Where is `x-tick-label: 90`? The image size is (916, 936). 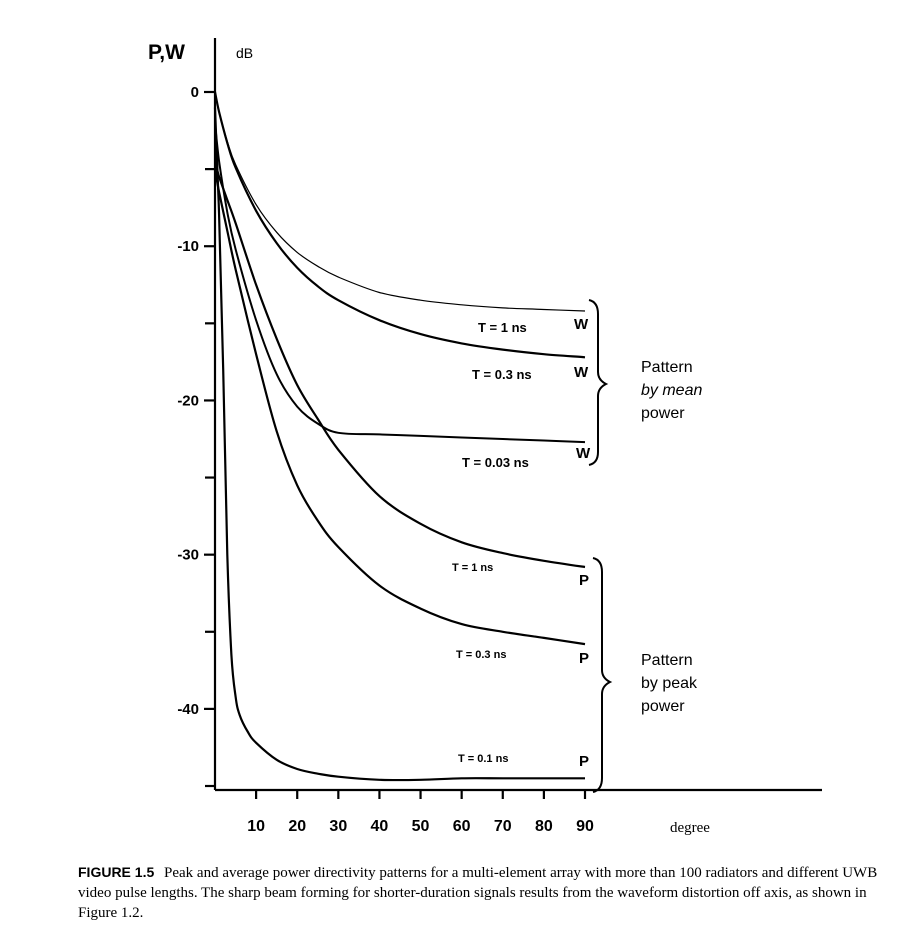
x-tick-label: 90 is located at coordinates (585, 826).